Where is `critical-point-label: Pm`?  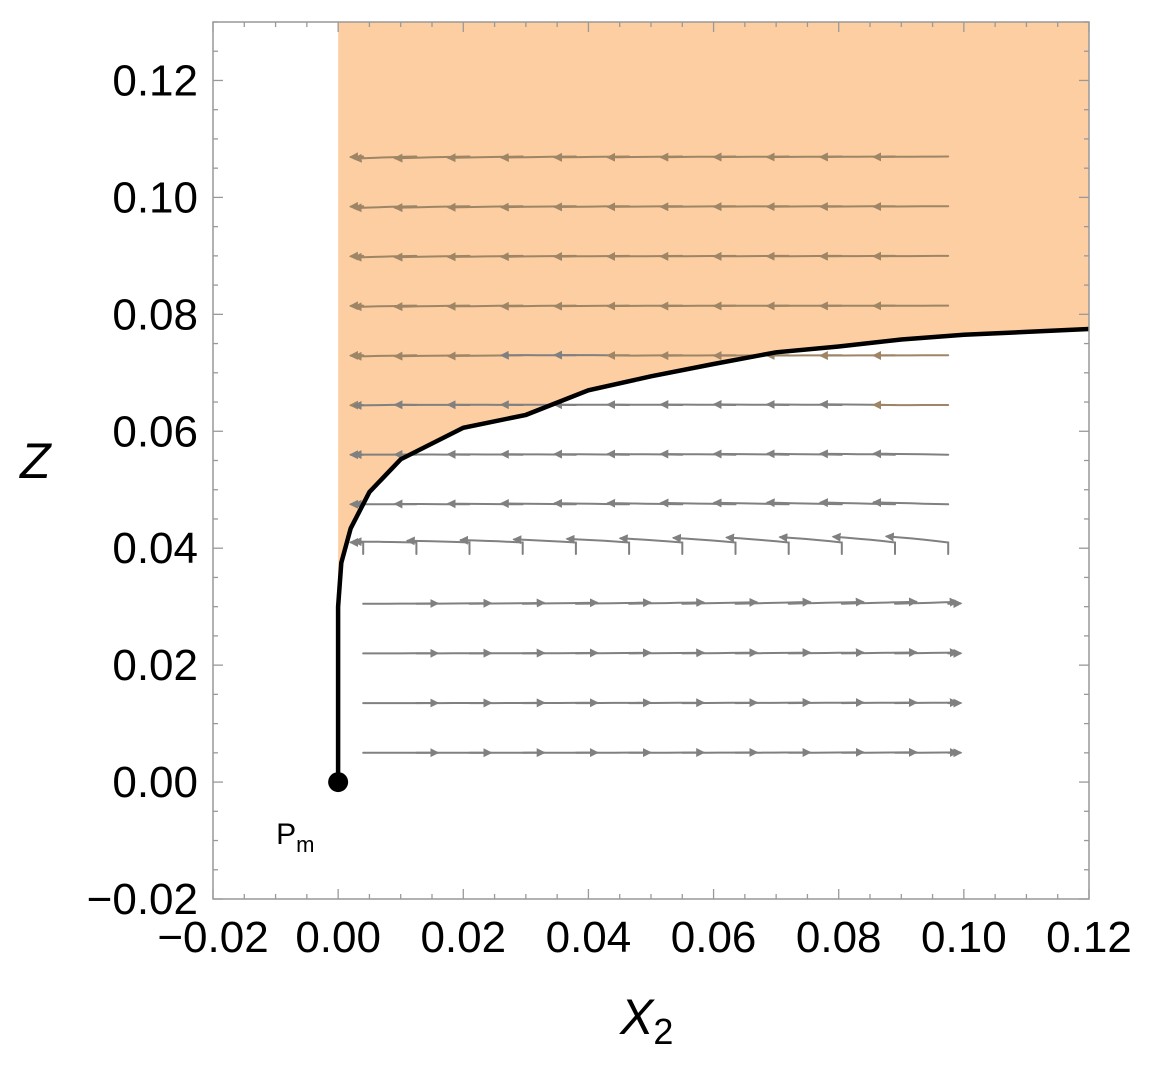
critical-point-label: Pm is located at coordinates (295, 837).